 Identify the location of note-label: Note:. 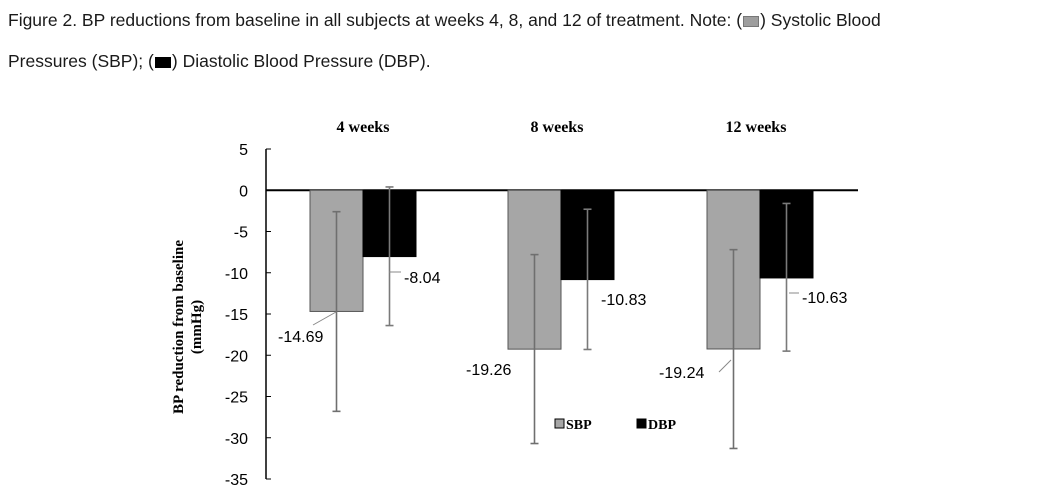
(710, 20).